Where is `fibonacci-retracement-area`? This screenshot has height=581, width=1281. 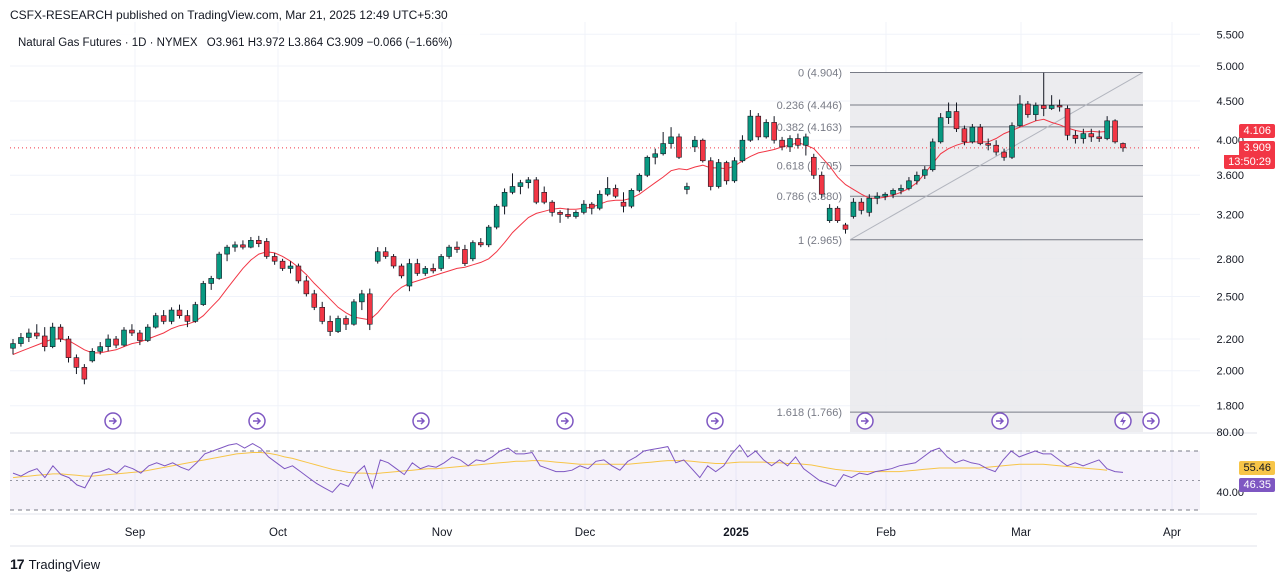 fibonacci-retracement-area is located at coordinates (996, 252).